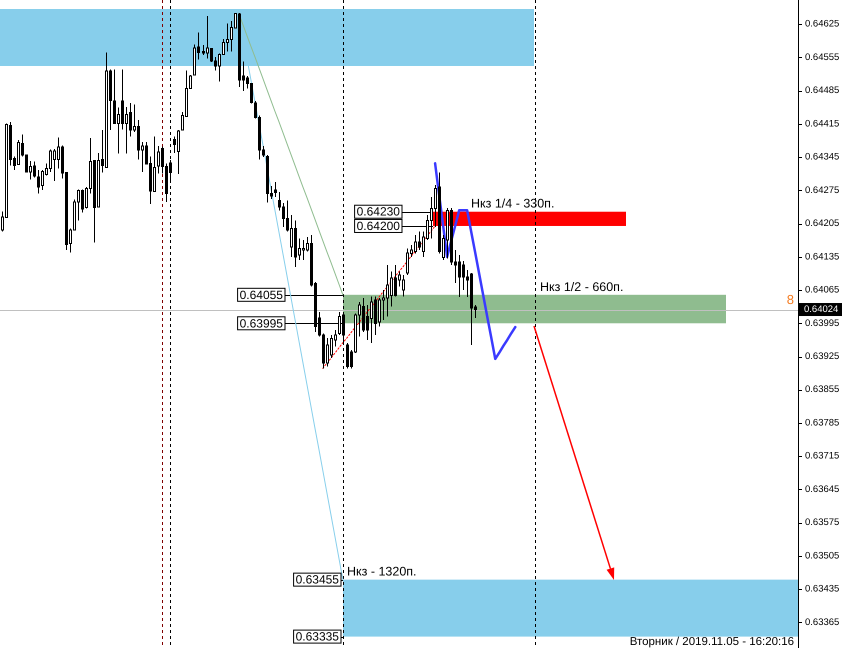 The image size is (842, 648). What do you see at coordinates (822, 522) in the screenshot?
I see `y-tick-label: 0.63575` at bounding box center [822, 522].